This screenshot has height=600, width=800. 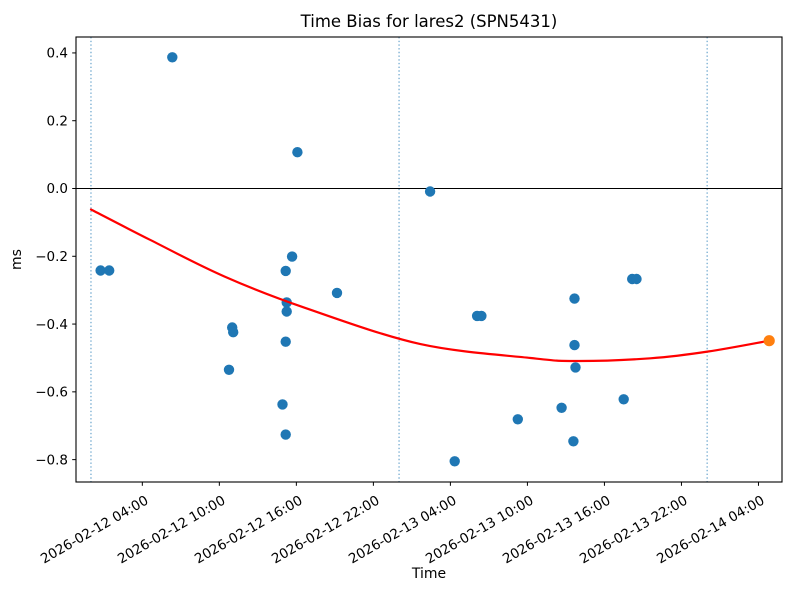 I want to click on y-tick-label: −0.4, so click(x=51, y=325).